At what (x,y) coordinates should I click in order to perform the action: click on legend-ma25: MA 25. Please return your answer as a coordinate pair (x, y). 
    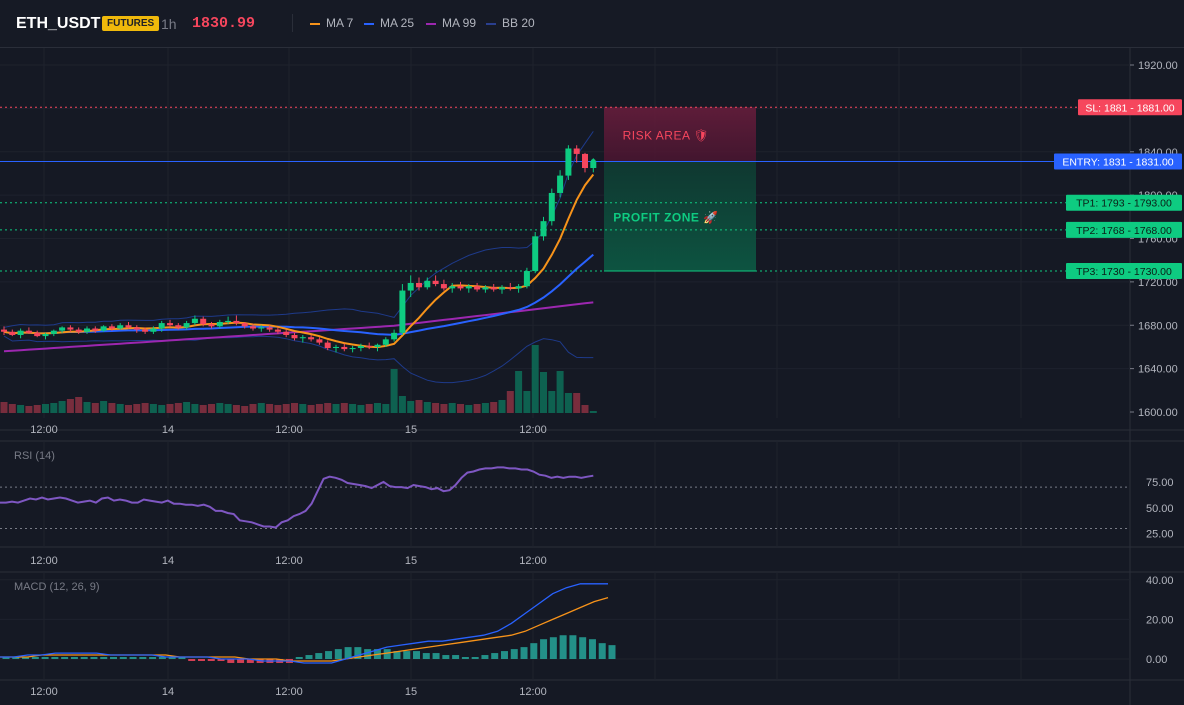
    Looking at the image, I should click on (389, 23).